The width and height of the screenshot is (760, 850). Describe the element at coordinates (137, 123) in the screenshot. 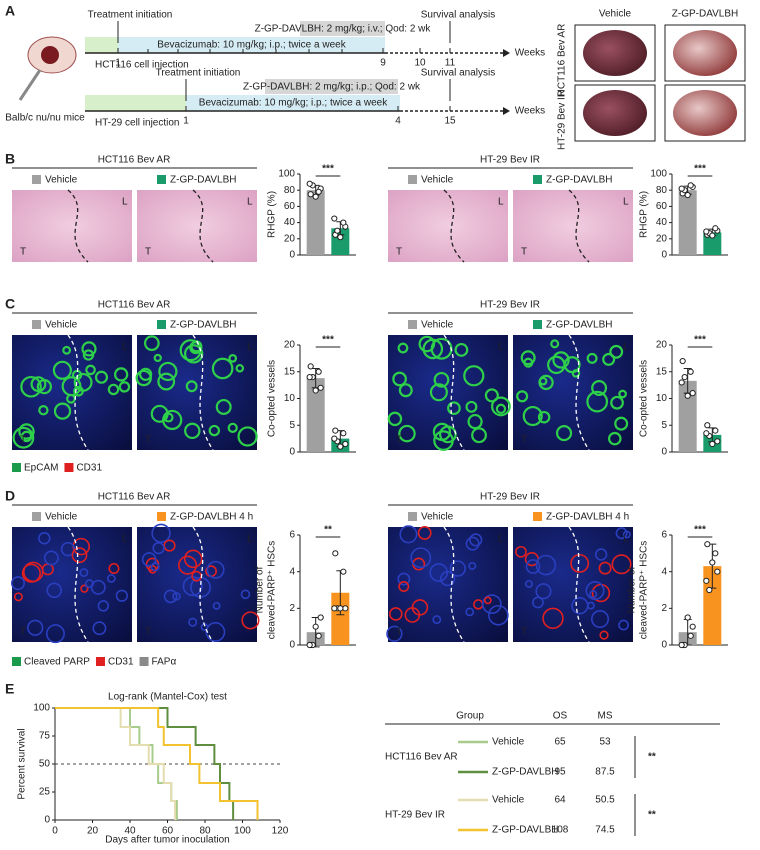

I see `label: HT-29 cell injection` at that location.